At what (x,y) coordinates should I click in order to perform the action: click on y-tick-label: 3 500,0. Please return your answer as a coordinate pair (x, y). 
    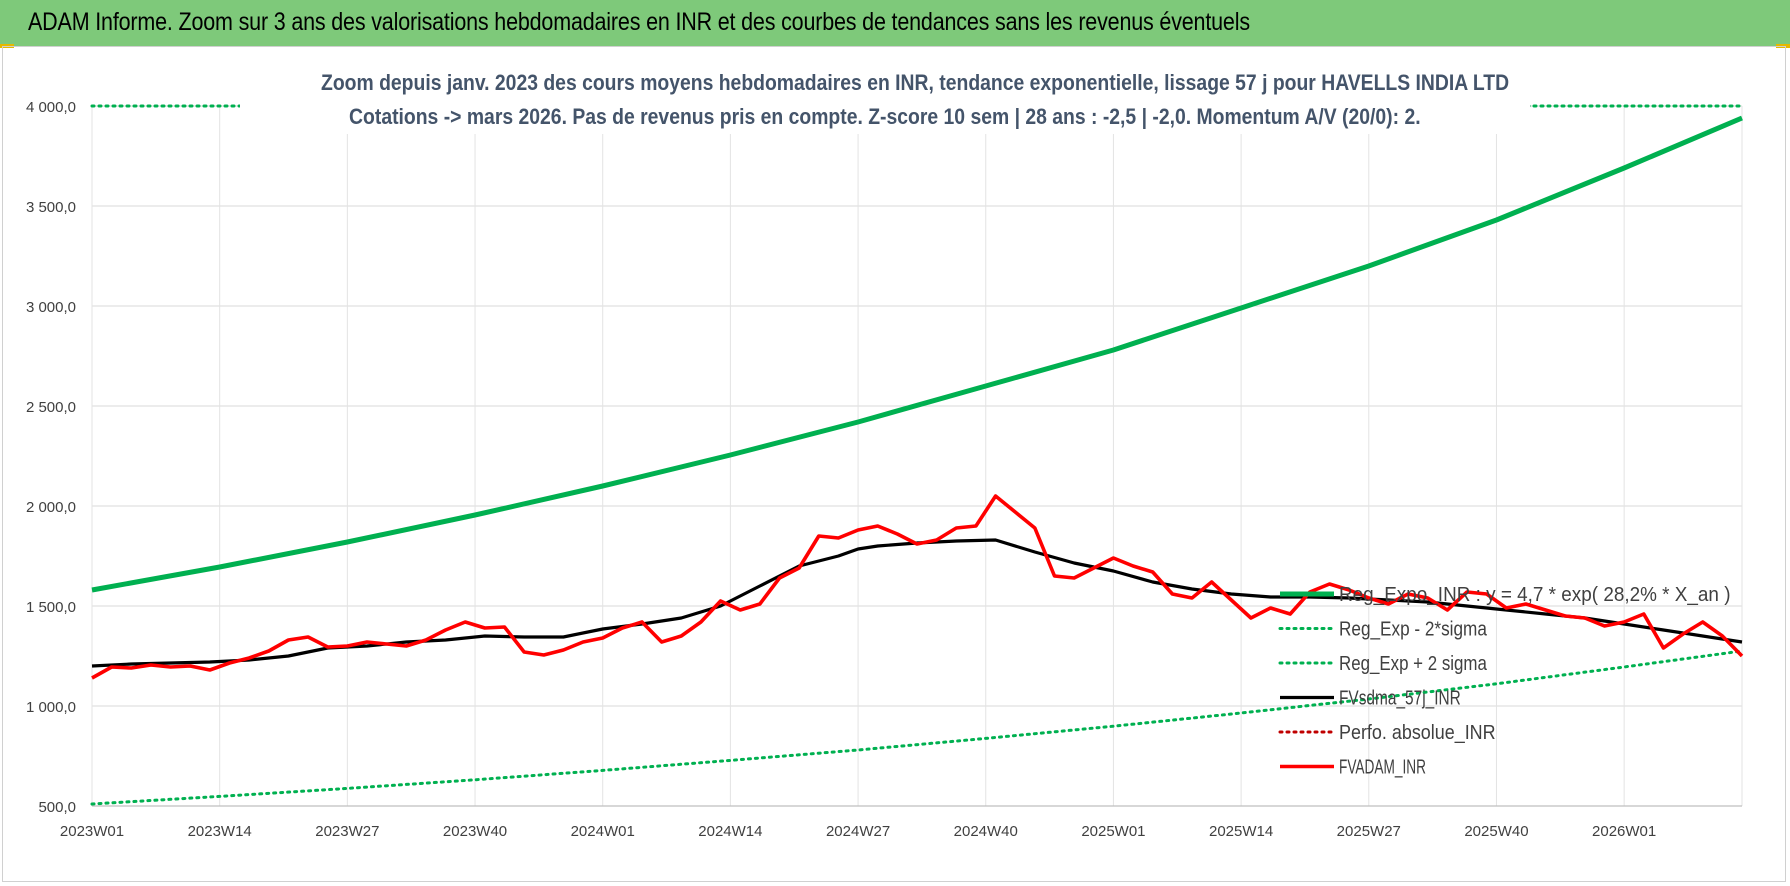
    Looking at the image, I should click on (51, 207).